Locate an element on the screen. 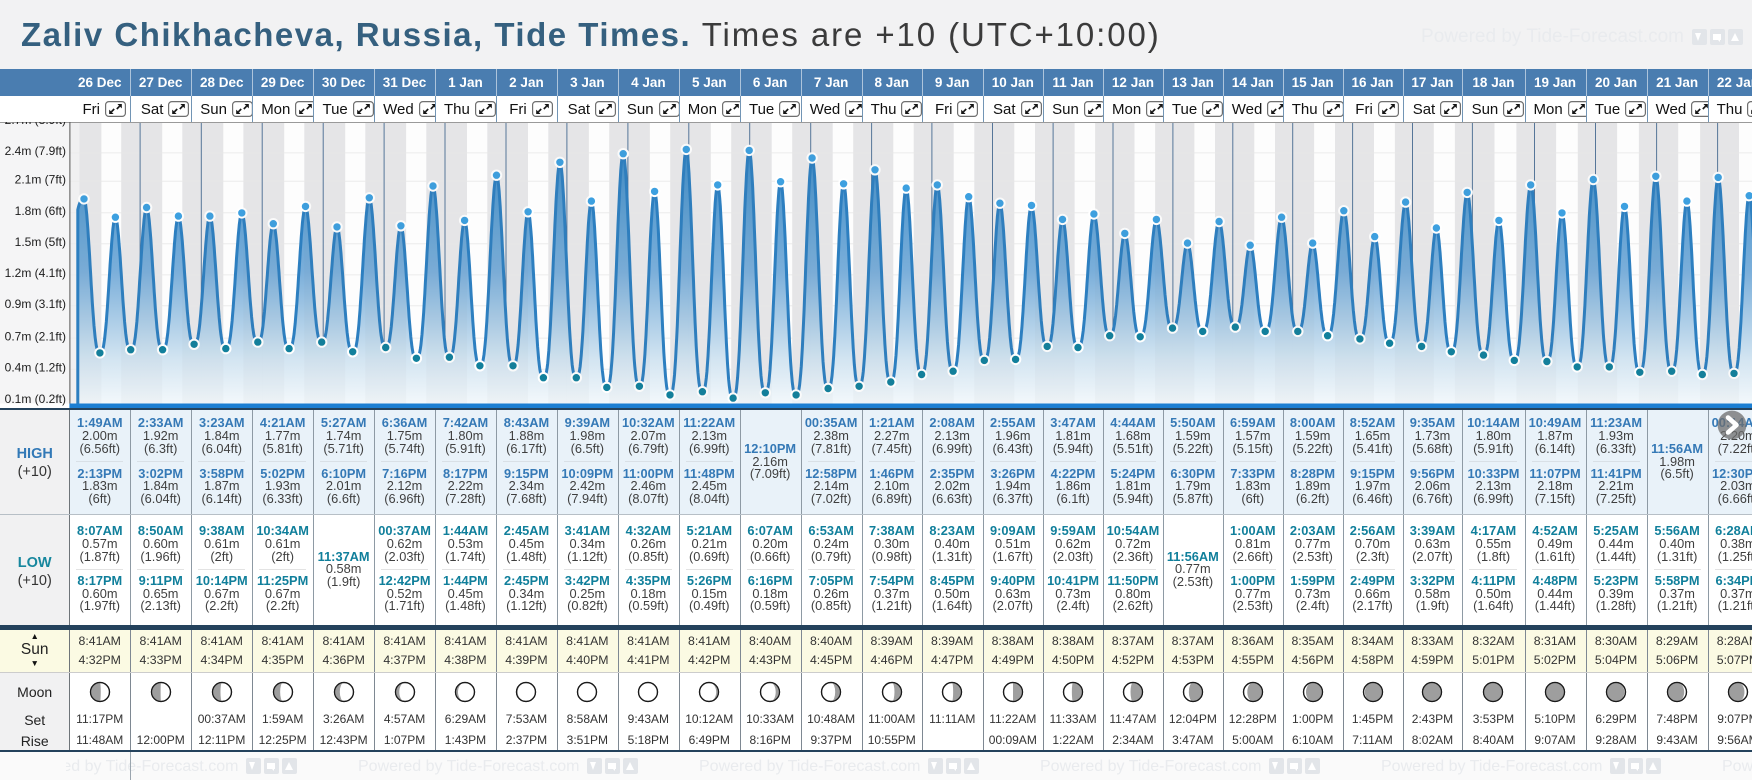  svg-text: 1.5m (5ft) is located at coordinates (40, 242).